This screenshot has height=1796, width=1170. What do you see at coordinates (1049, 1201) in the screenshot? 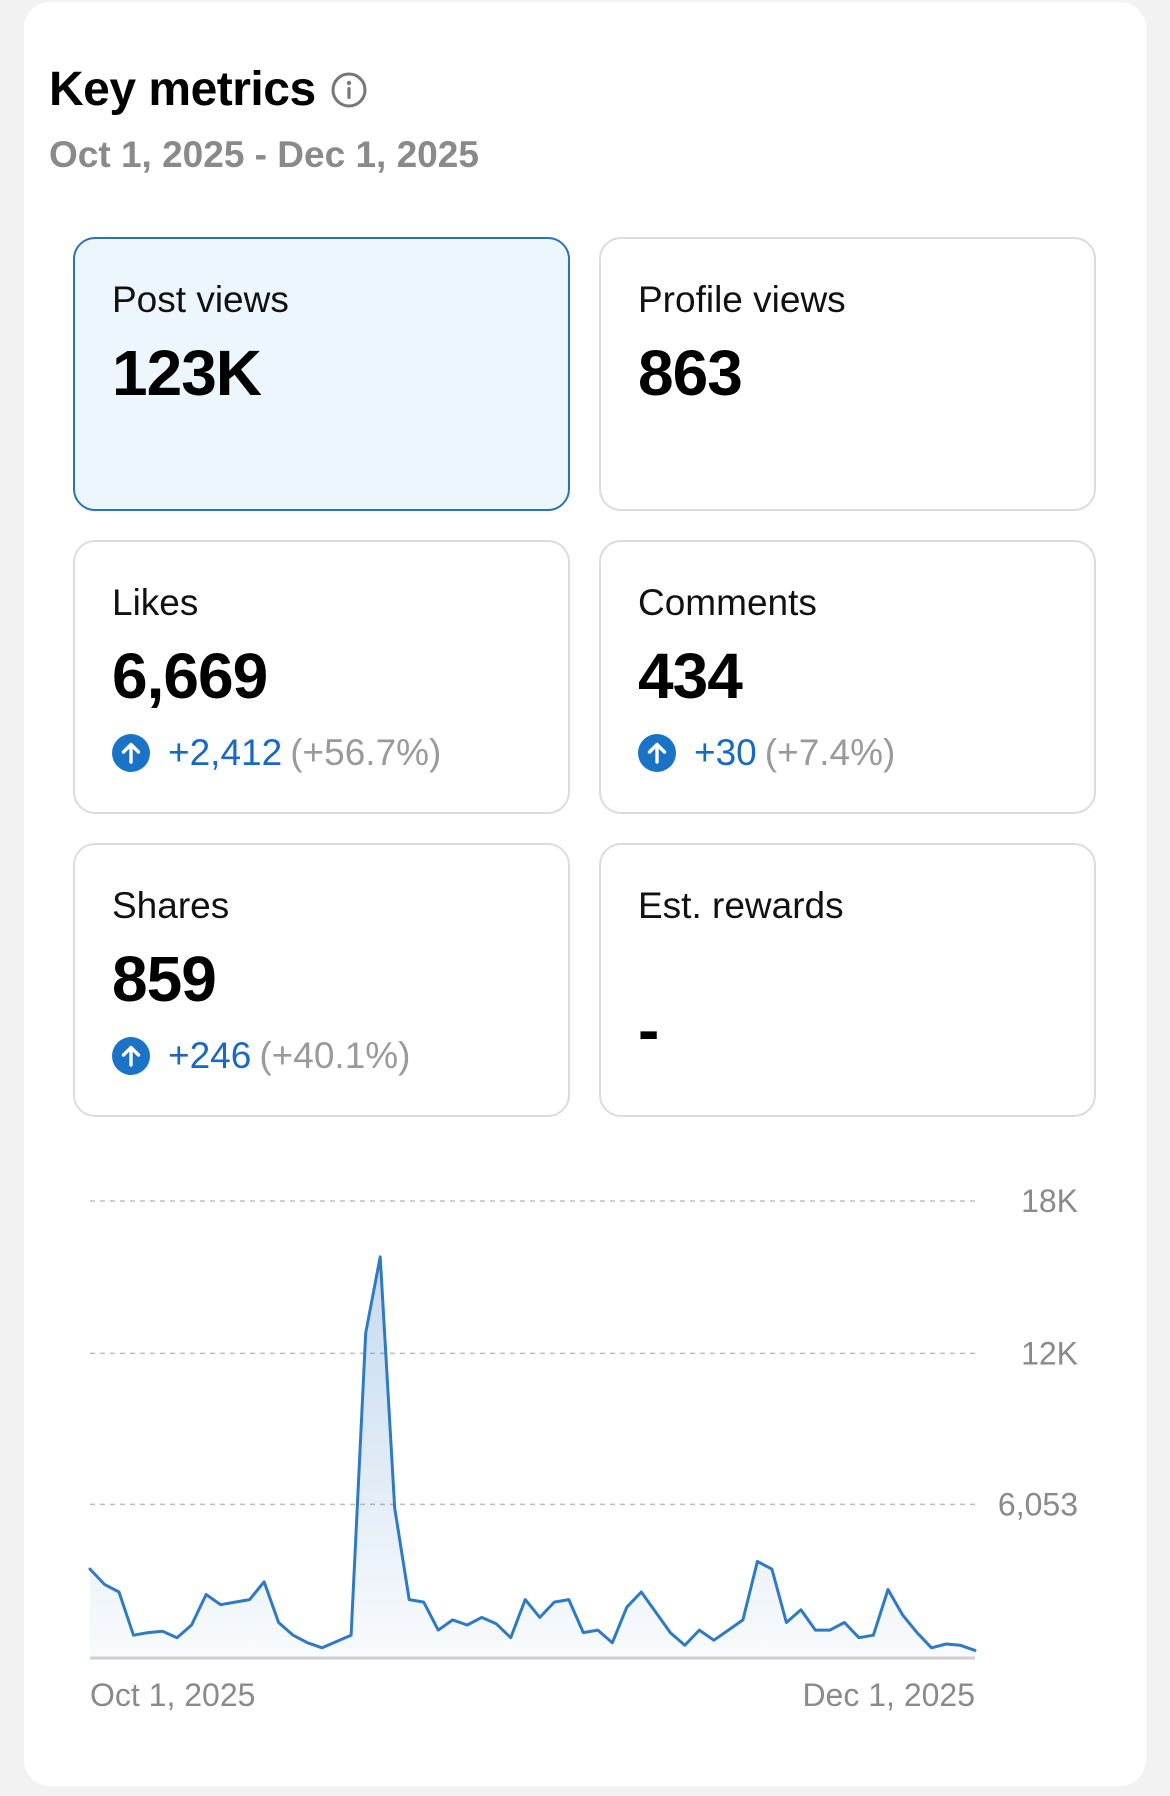
I see `y-tick-label: 18K` at bounding box center [1049, 1201].